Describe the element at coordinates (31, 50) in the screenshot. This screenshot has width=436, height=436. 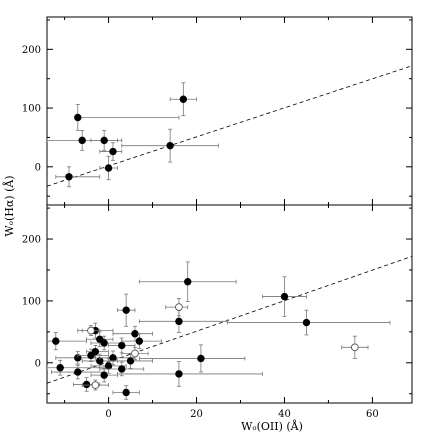
I see `top-y-tick-label: 200` at that location.